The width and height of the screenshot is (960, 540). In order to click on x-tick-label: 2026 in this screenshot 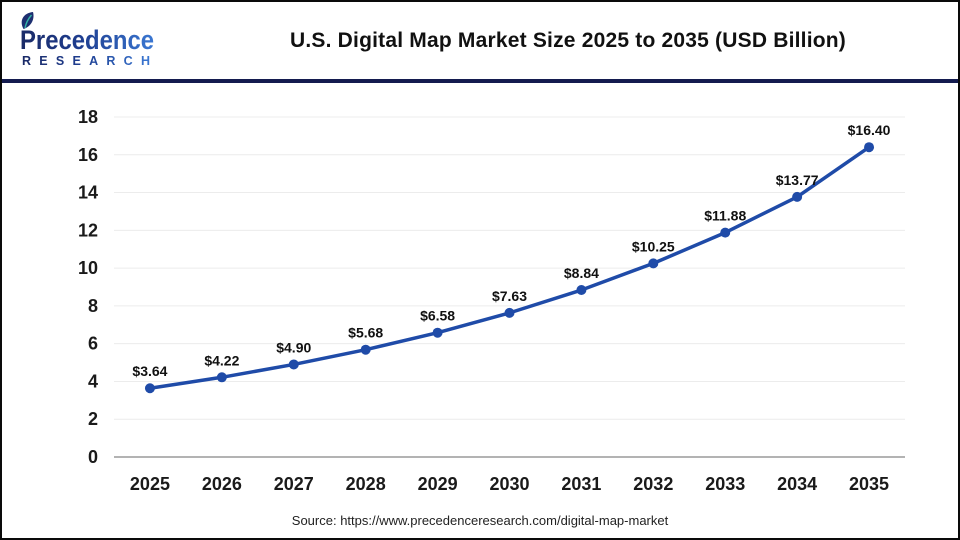, I will do `click(222, 484)`.